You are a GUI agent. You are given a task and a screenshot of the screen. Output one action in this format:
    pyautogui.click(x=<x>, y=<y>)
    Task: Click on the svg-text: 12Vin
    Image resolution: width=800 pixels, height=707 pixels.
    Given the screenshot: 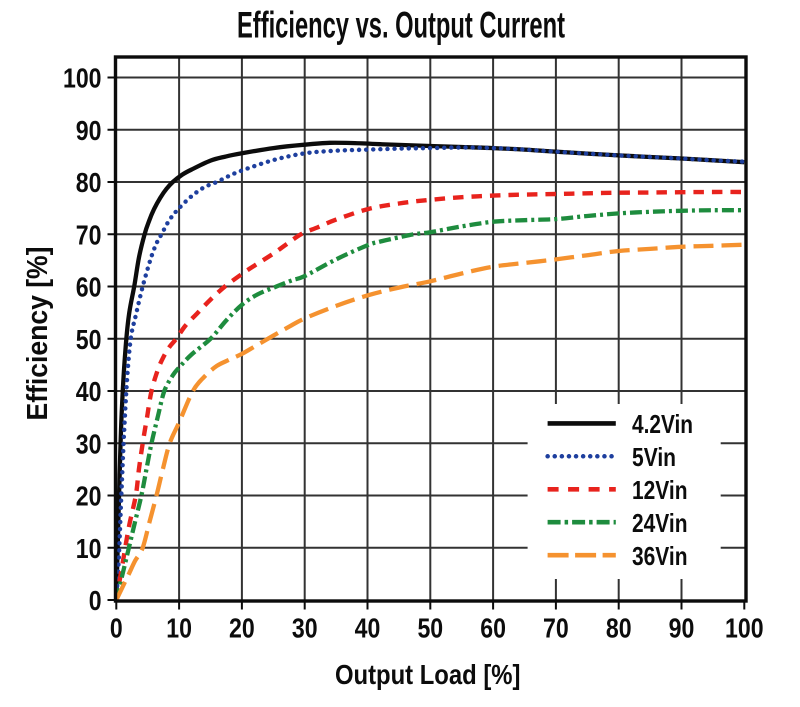 What is the action you would take?
    pyautogui.click(x=660, y=490)
    